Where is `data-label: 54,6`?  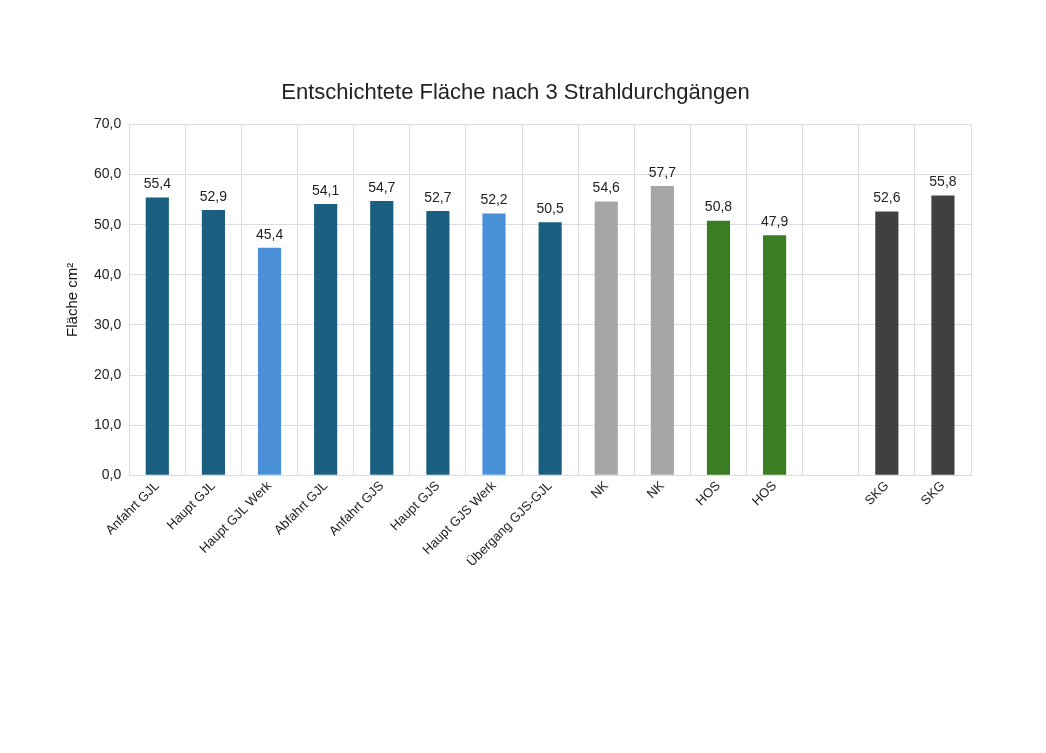 data-label: 54,6 is located at coordinates (606, 187).